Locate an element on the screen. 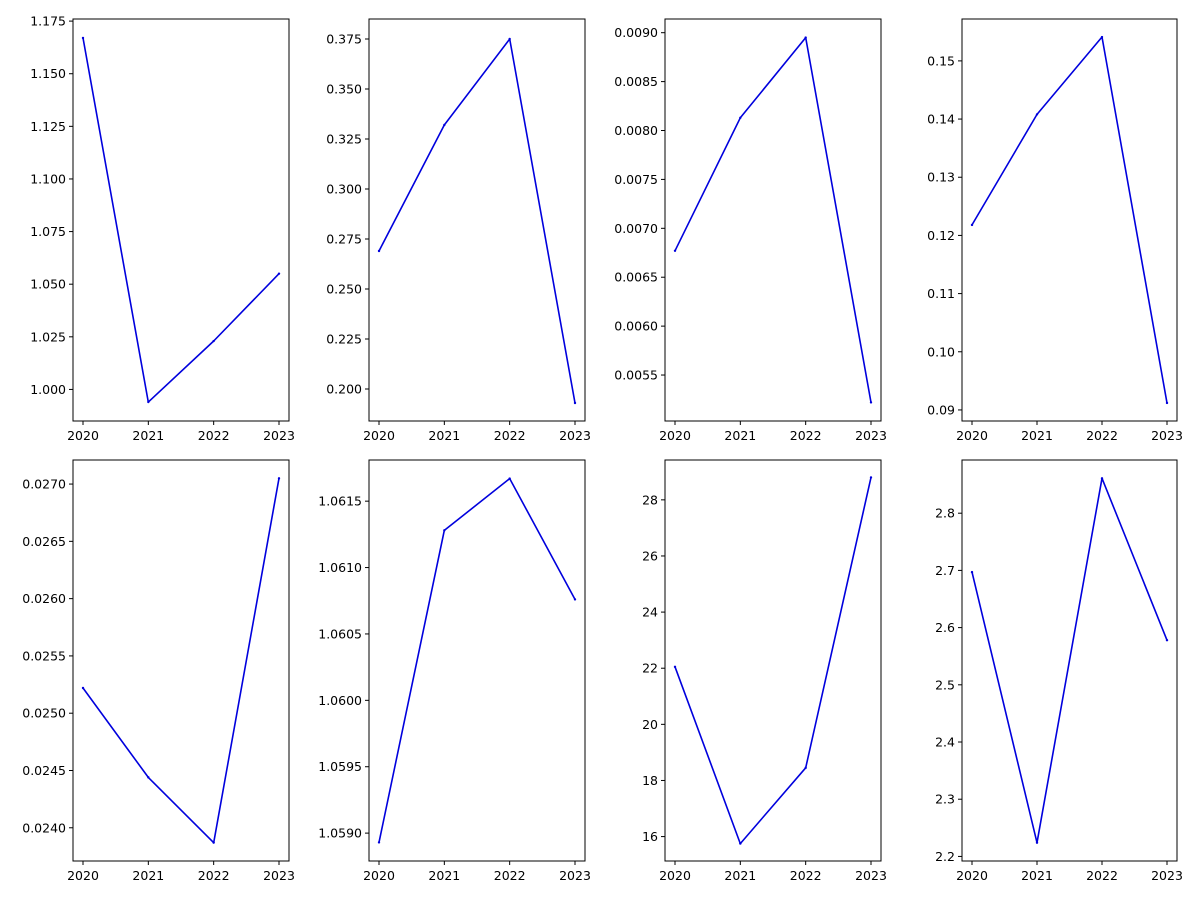 The image size is (1200, 900). y-tick-label: 2.7 is located at coordinates (945, 570).